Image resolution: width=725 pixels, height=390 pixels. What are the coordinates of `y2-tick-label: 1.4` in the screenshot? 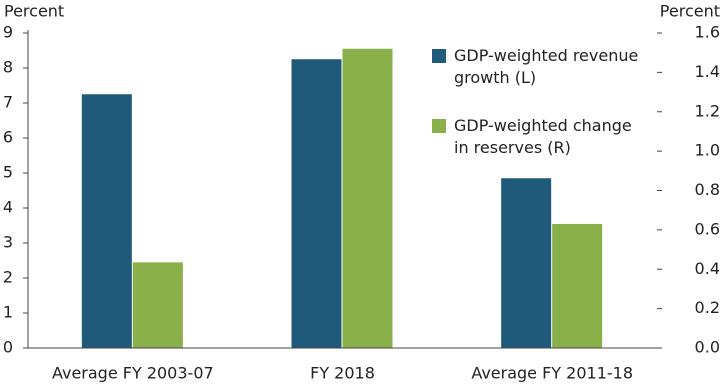 It's located at (707, 71).